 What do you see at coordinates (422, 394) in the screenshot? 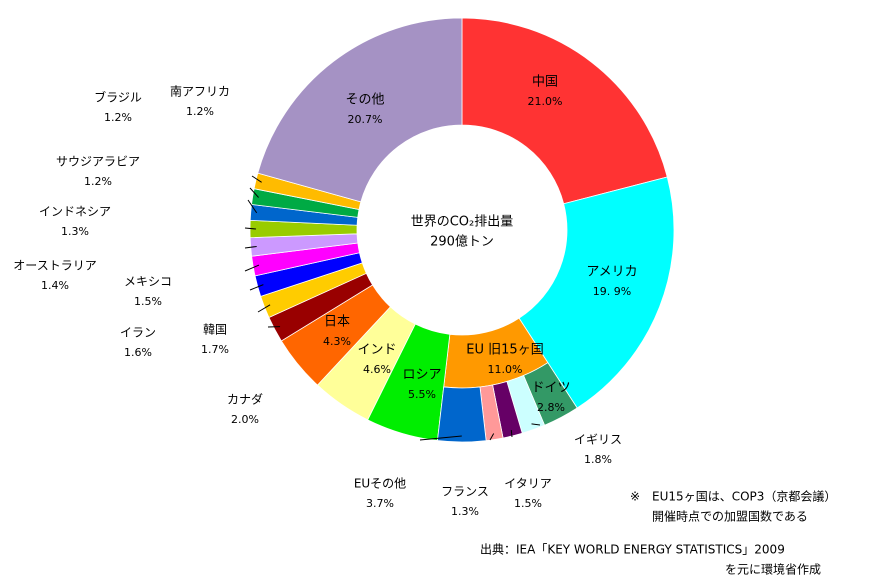
I see `value-label: 5.5%` at bounding box center [422, 394].